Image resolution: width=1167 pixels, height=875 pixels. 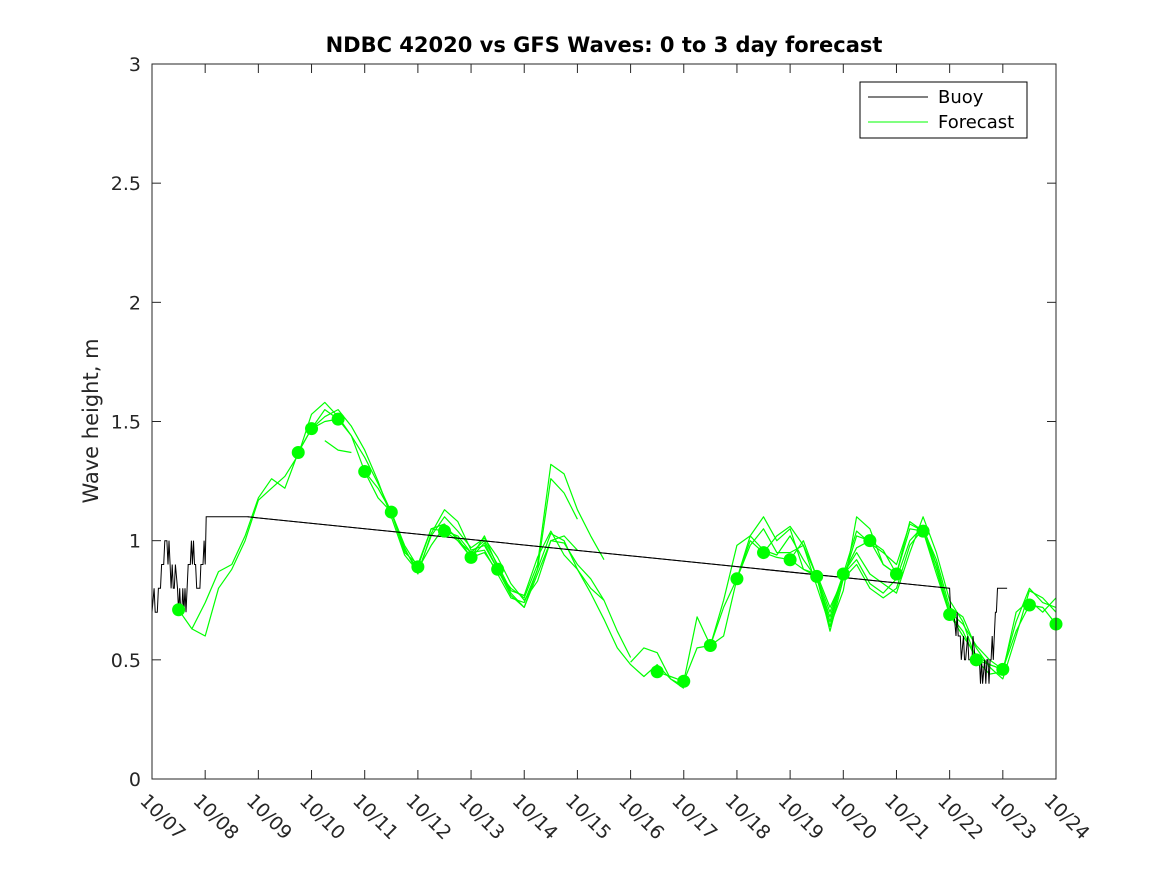 I want to click on y-tick-label: 0, so click(x=135, y=780).